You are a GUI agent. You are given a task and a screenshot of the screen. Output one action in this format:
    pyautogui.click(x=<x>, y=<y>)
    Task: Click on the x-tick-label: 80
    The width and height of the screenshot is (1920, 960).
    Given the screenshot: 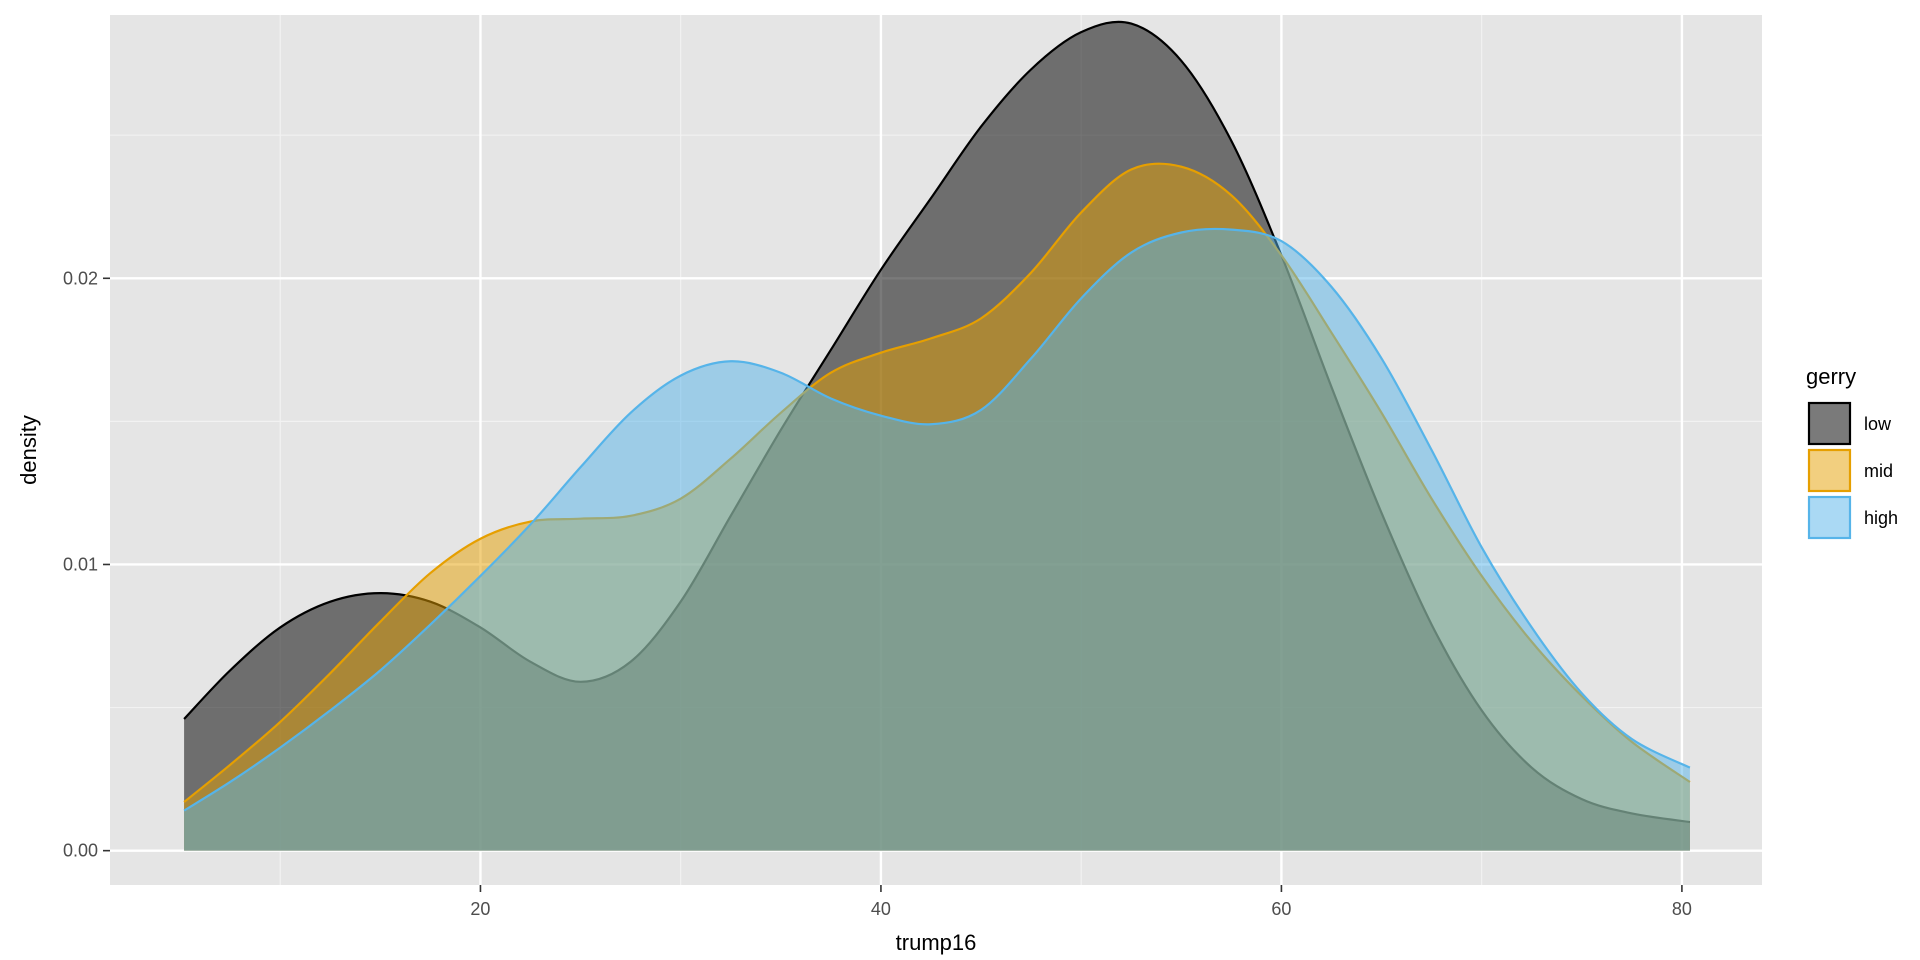 What is the action you would take?
    pyautogui.click(x=1682, y=909)
    